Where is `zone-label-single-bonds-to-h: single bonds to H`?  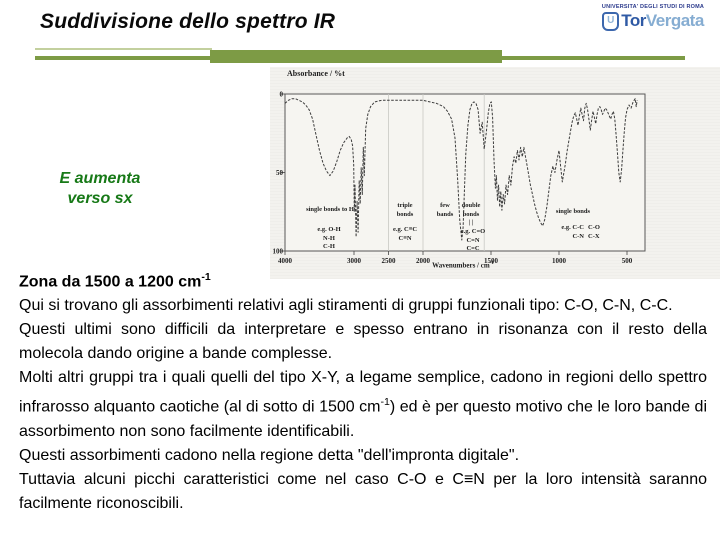 zone-label-single-bonds-to-h: single bonds to H is located at coordinates (330, 209).